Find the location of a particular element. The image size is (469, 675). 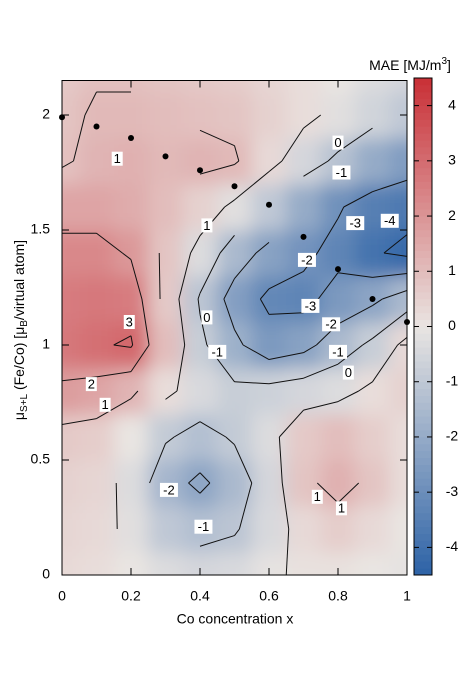

y-tick-label: 1.5 is located at coordinates (41, 229).